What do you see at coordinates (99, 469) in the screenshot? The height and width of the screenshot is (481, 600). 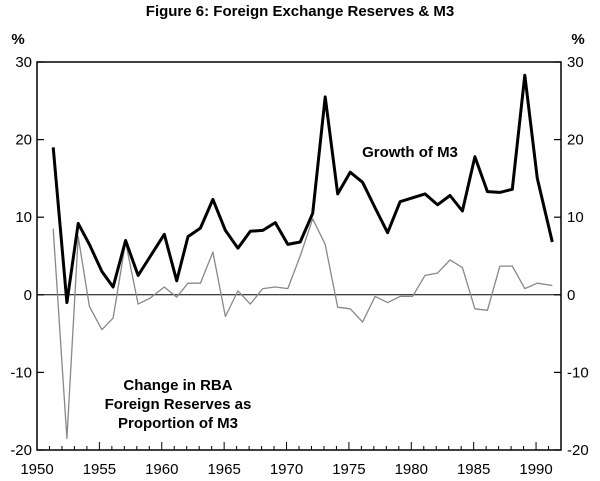 I see `x-tick-label: 1955` at bounding box center [99, 469].